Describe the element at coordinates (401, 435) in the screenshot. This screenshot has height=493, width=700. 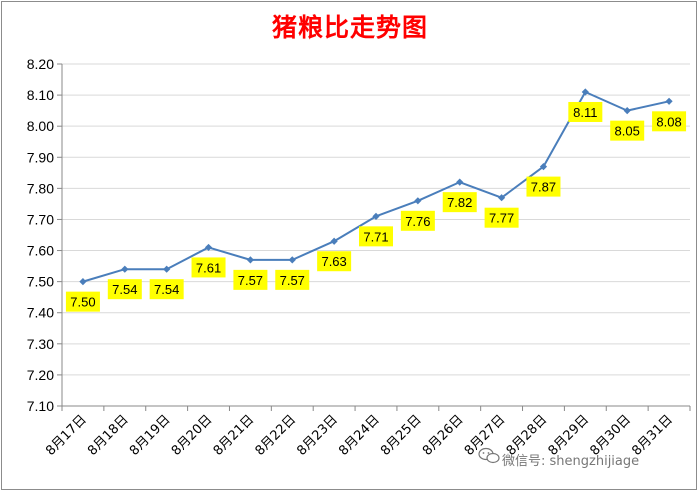
I see `x-tick-label: 8月25日` at that location.